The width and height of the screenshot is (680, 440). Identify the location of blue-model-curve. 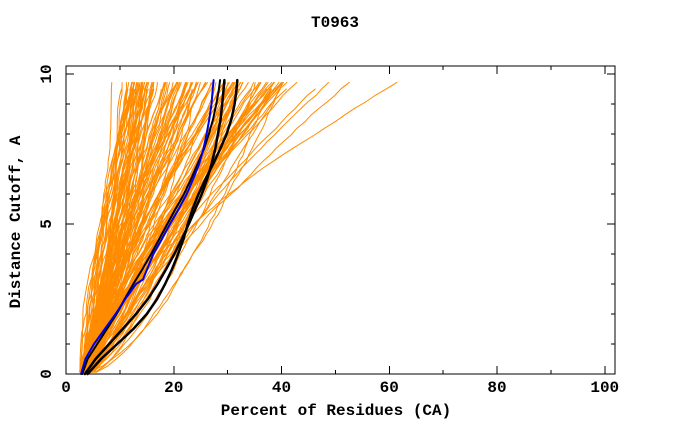
(147, 227).